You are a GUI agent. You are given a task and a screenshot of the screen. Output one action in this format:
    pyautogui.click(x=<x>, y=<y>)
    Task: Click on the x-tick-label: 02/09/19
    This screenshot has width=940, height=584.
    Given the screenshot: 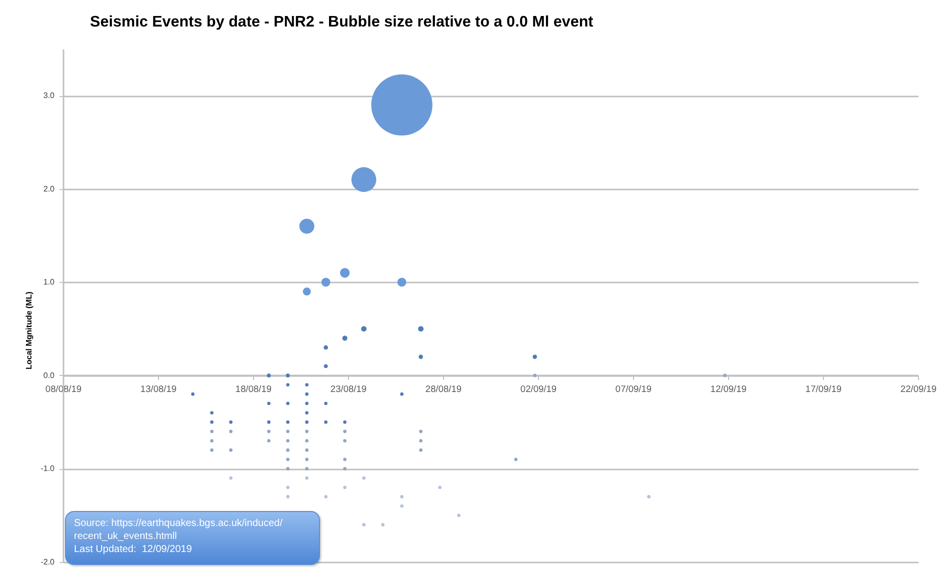 What is the action you would take?
    pyautogui.click(x=538, y=389)
    